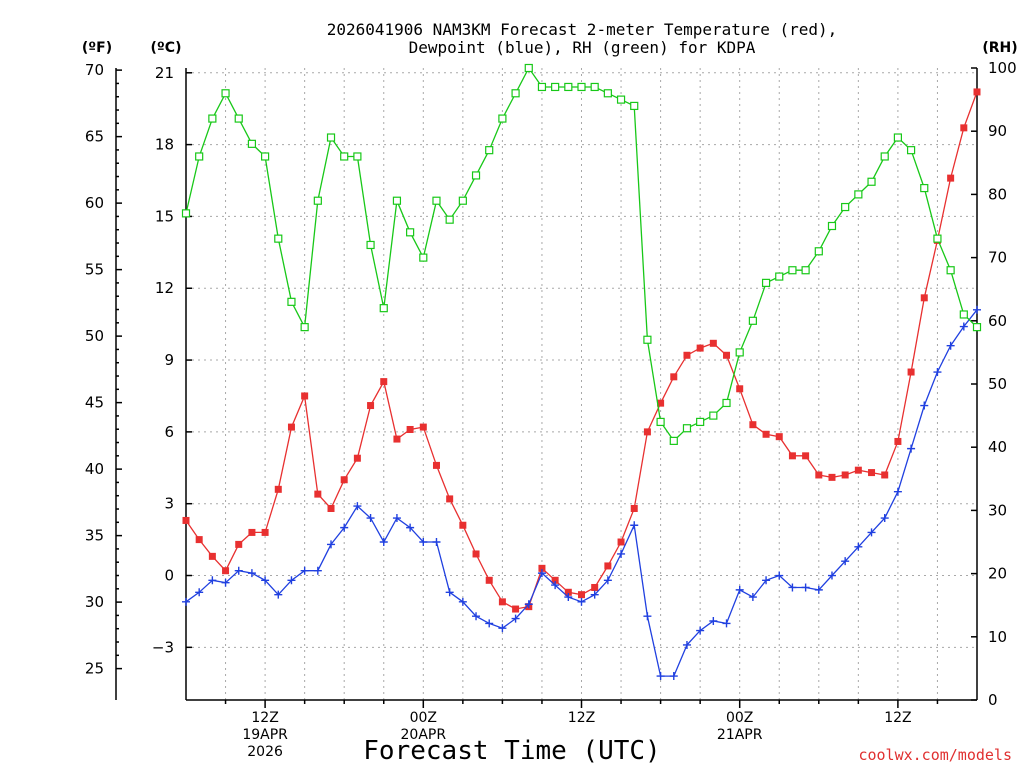  Describe the element at coordinates (511, 751) in the screenshot. I see `x-axis-title: Forecast Time (UTC)` at that location.